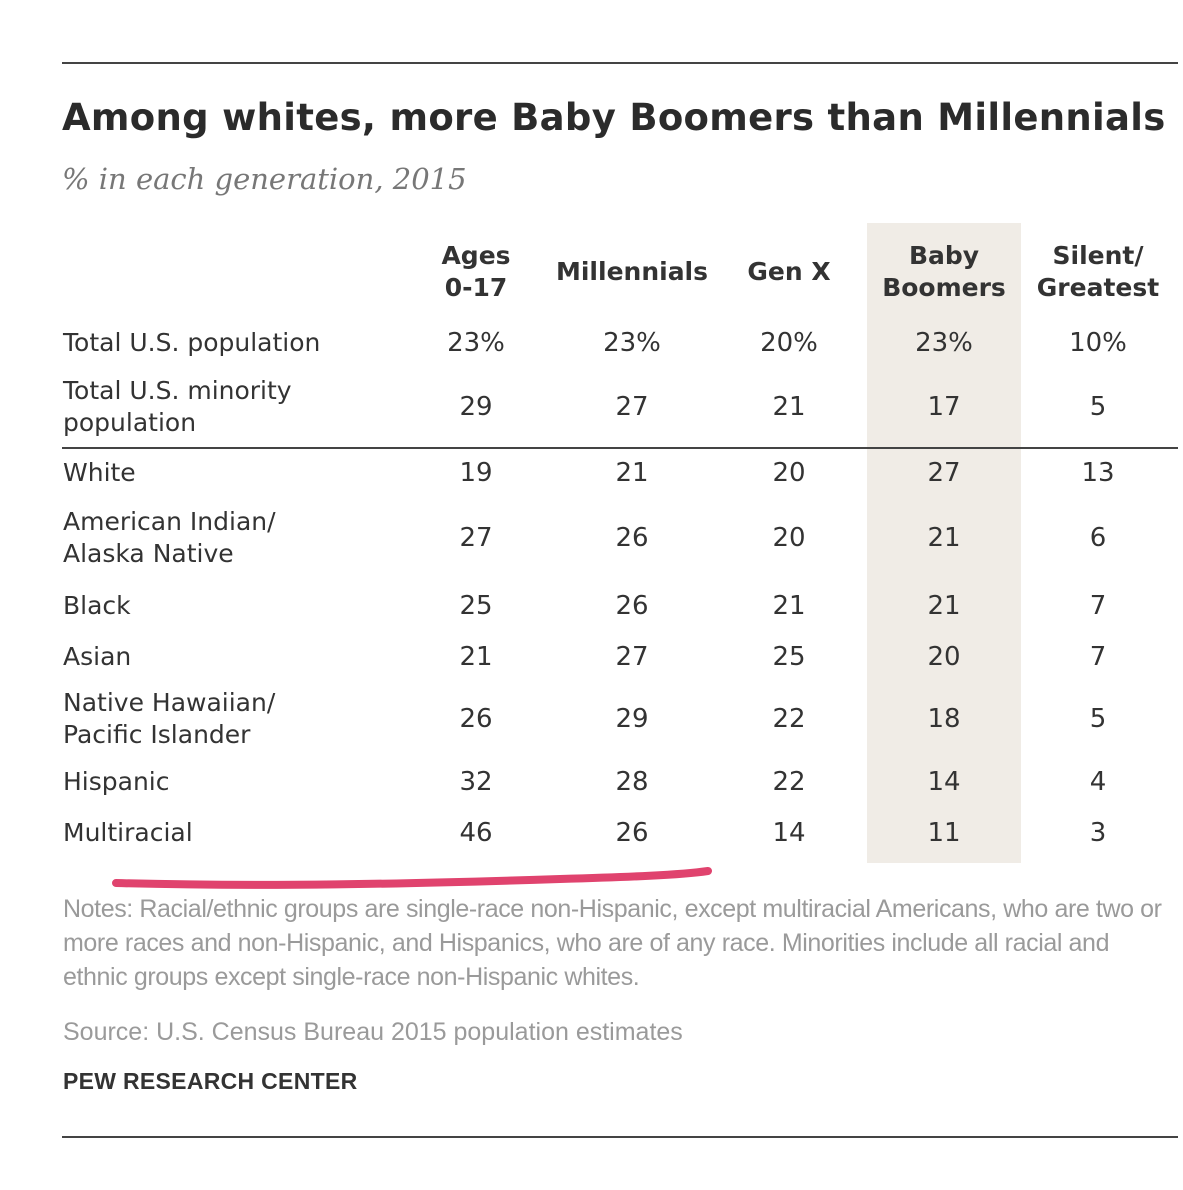  I want to click on handdrawn-underline-annotation, so click(412, 878).